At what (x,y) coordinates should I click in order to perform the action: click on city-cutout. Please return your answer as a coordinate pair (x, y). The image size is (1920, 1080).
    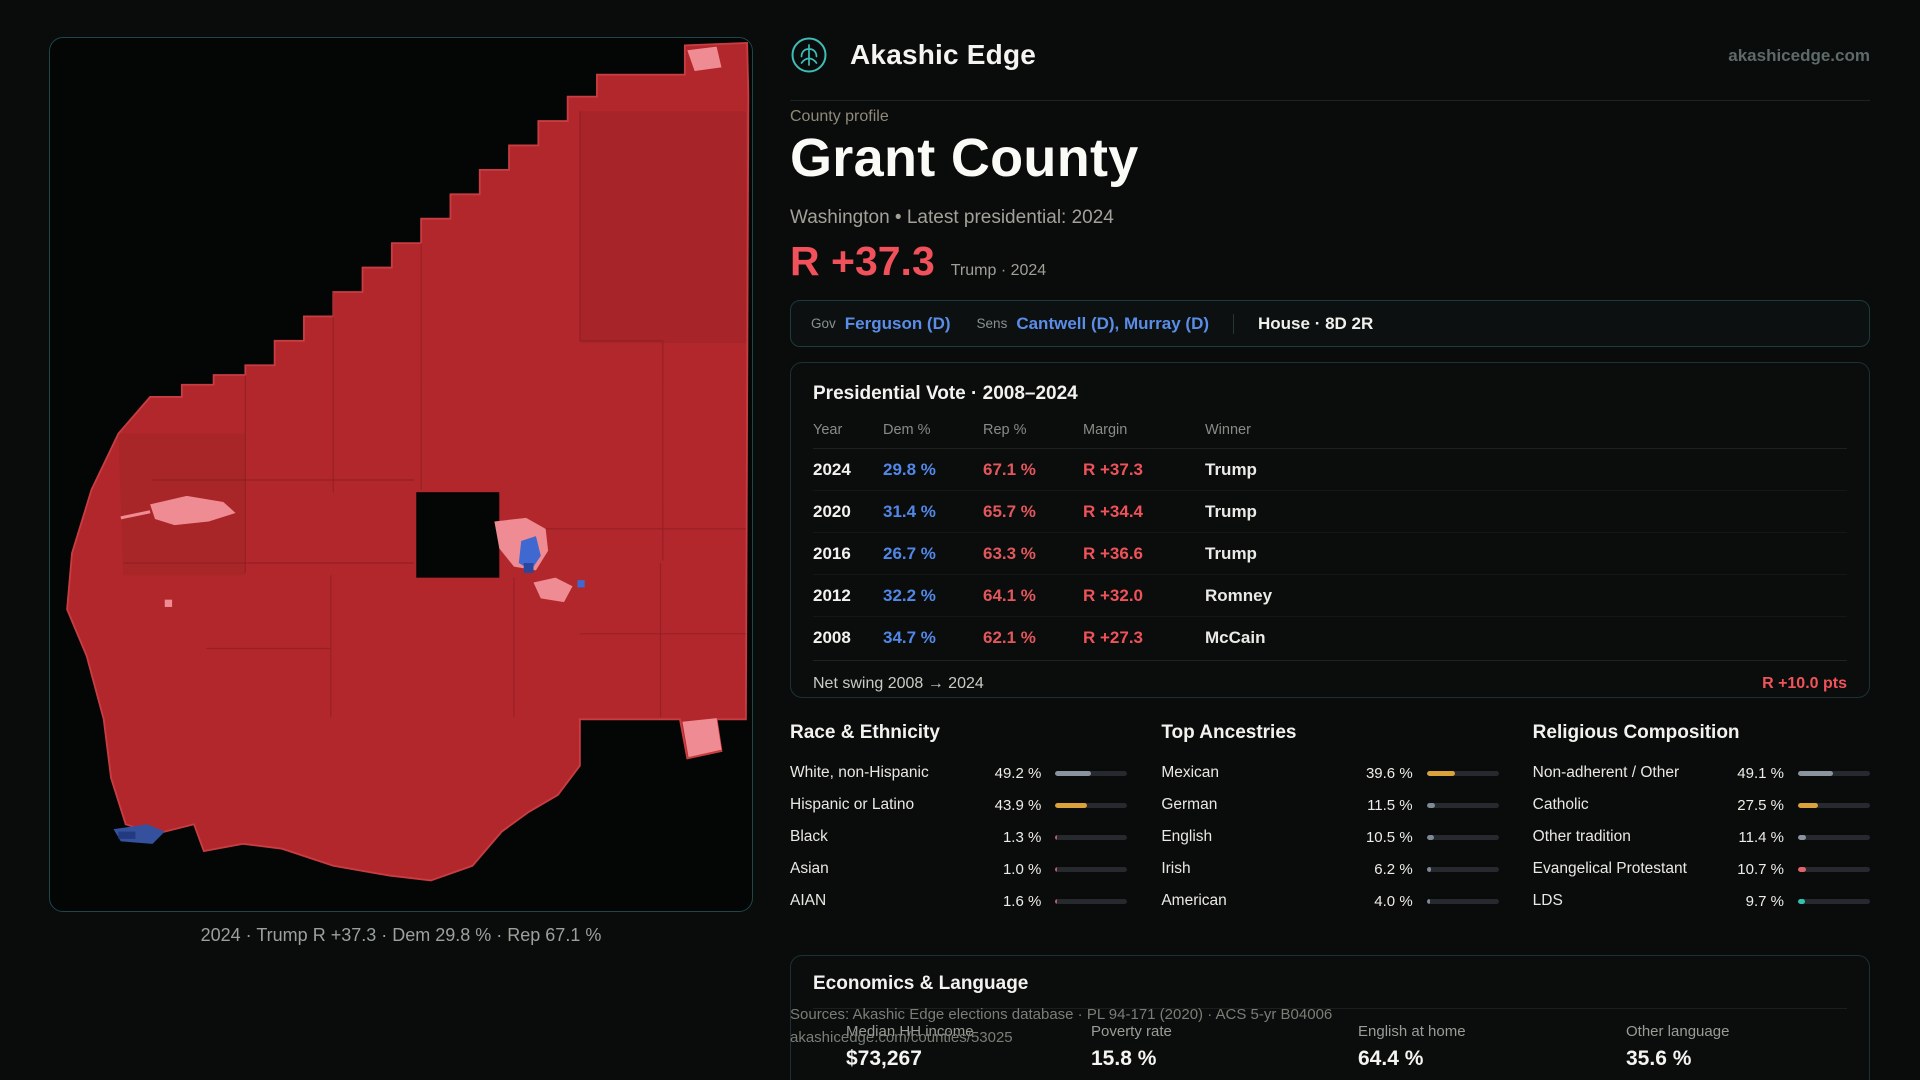
    Looking at the image, I should click on (458, 535).